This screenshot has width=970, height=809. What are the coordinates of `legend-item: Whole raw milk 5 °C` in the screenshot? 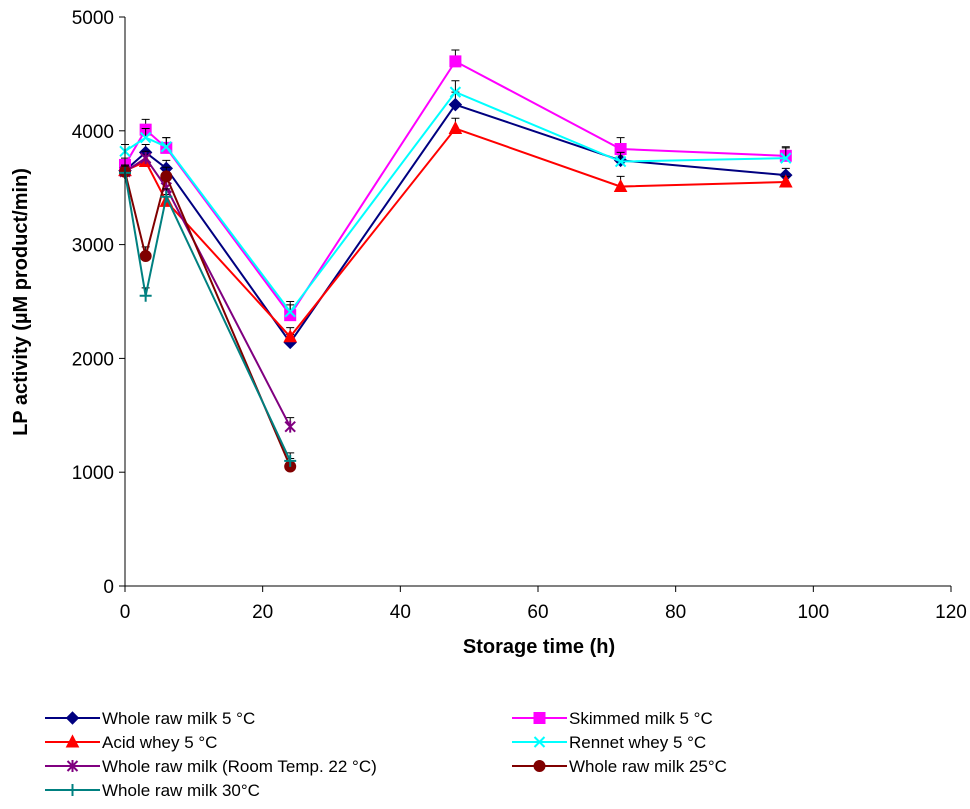 It's located at (150, 718).